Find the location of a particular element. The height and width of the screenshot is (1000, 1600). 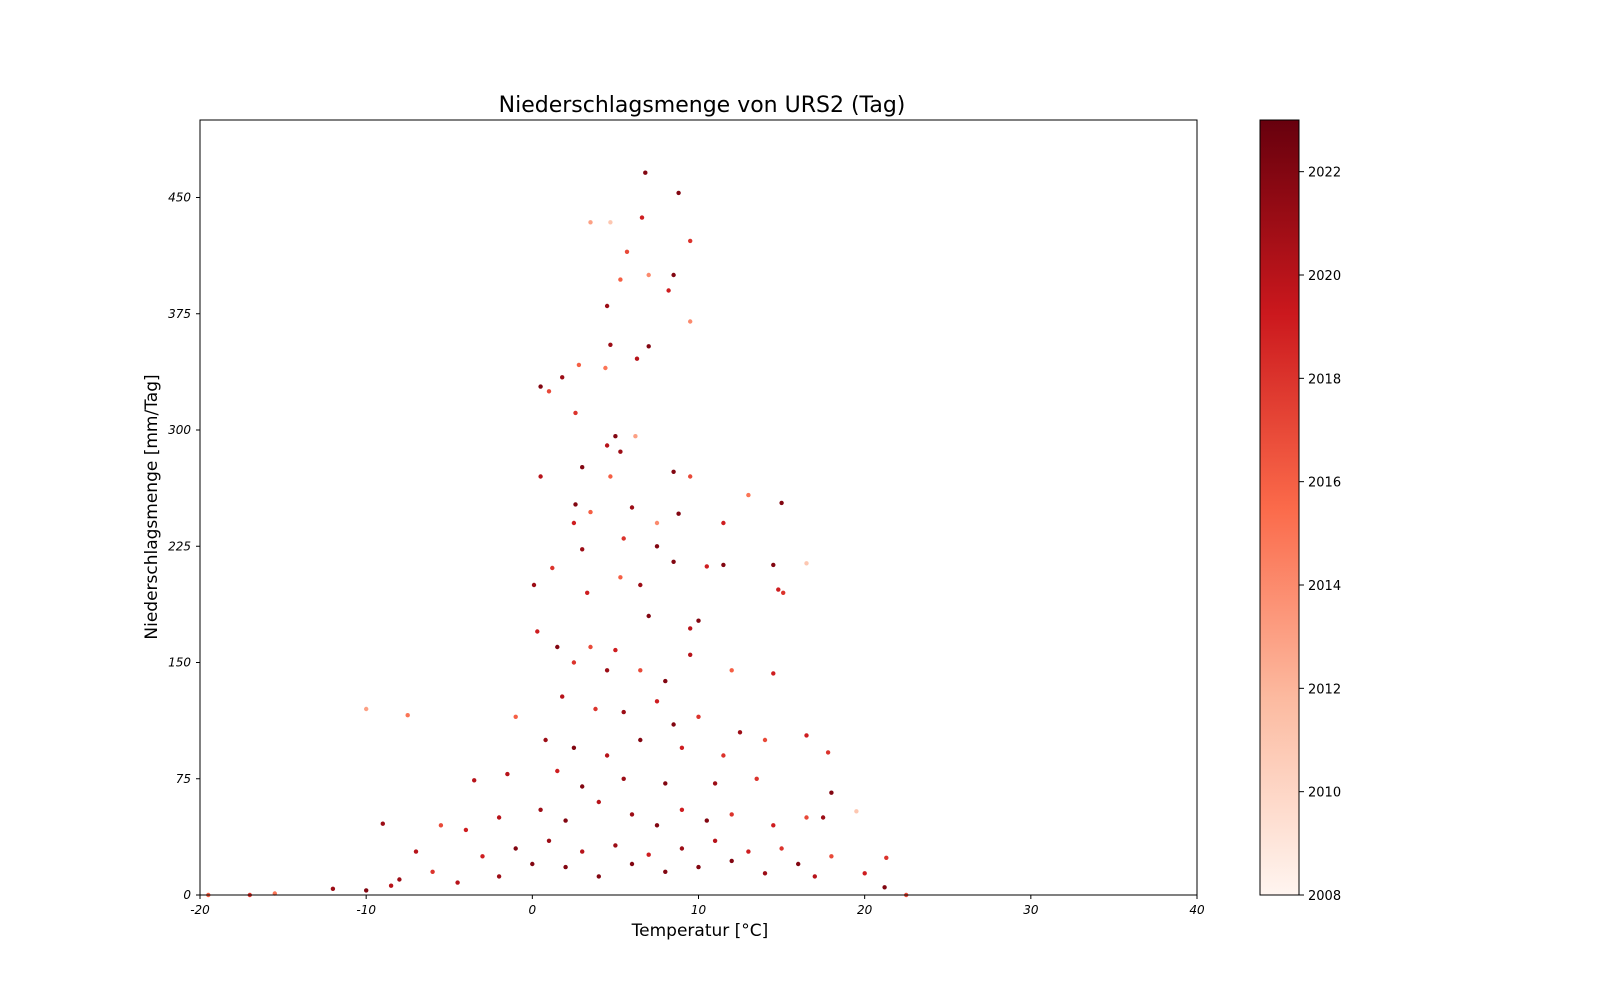

y-tick-label: 225 is located at coordinates (179, 546).